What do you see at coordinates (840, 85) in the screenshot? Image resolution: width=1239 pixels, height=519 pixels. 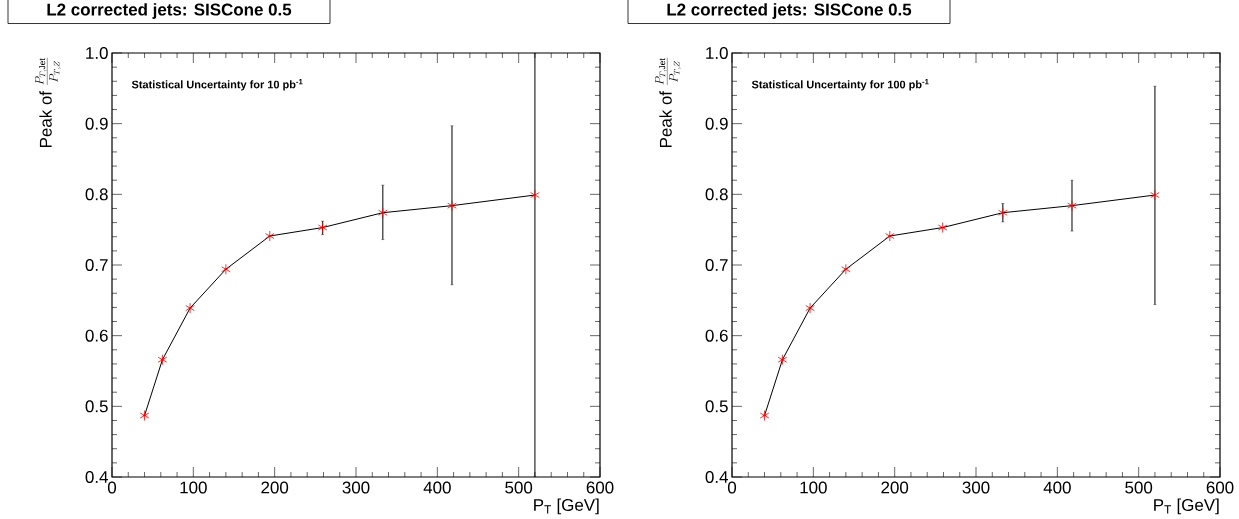 I see `annotation: Statistical Uncertainty for 100 pb$^{-1}$` at bounding box center [840, 85].